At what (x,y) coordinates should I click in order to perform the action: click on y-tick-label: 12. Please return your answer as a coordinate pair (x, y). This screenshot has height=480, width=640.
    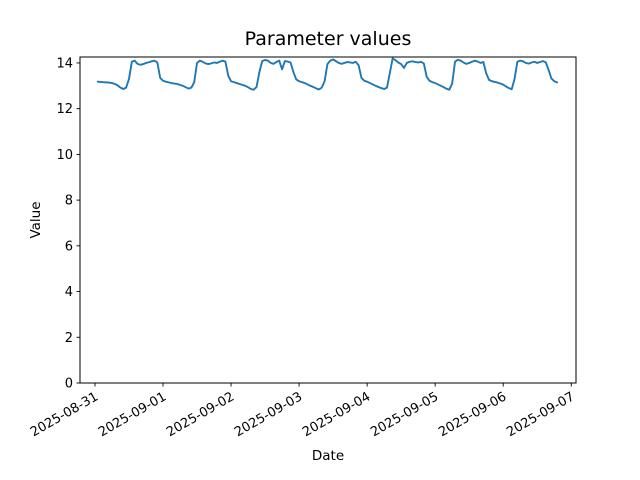
    Looking at the image, I should click on (64, 109).